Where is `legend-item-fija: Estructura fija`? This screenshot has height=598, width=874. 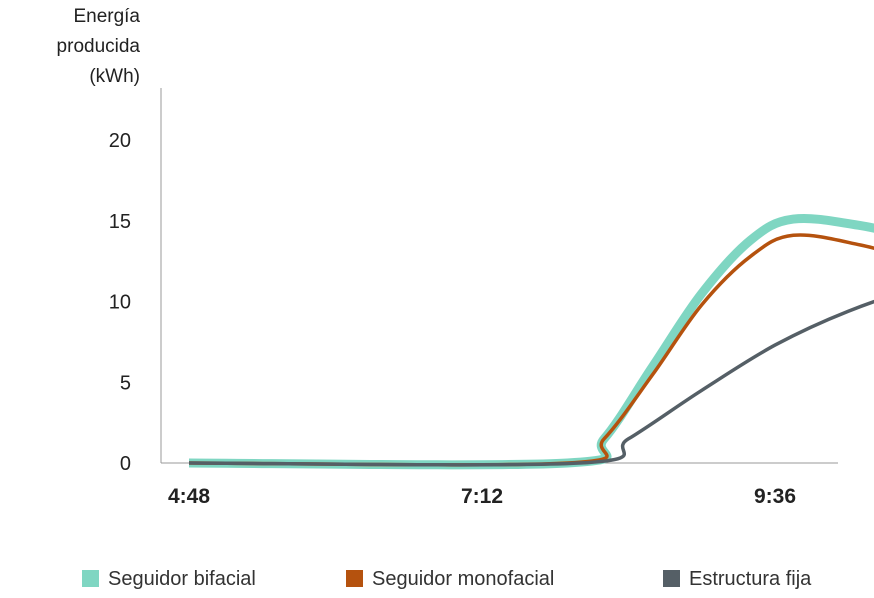 legend-item-fija: Estructura fija is located at coordinates (737, 579).